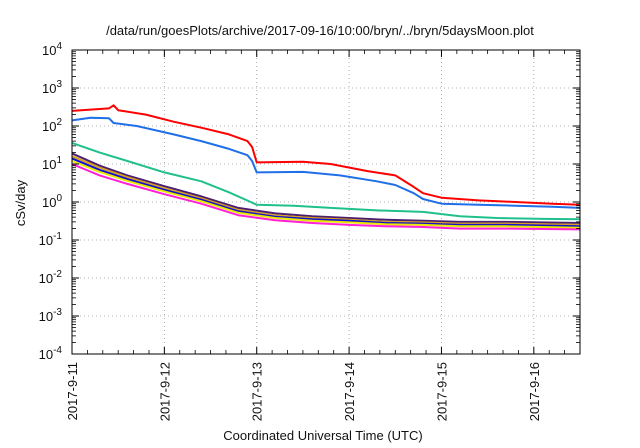 The width and height of the screenshot is (640, 448). What do you see at coordinates (59, 84) in the screenshot?
I see `y-tick-exponent: 3` at bounding box center [59, 84].